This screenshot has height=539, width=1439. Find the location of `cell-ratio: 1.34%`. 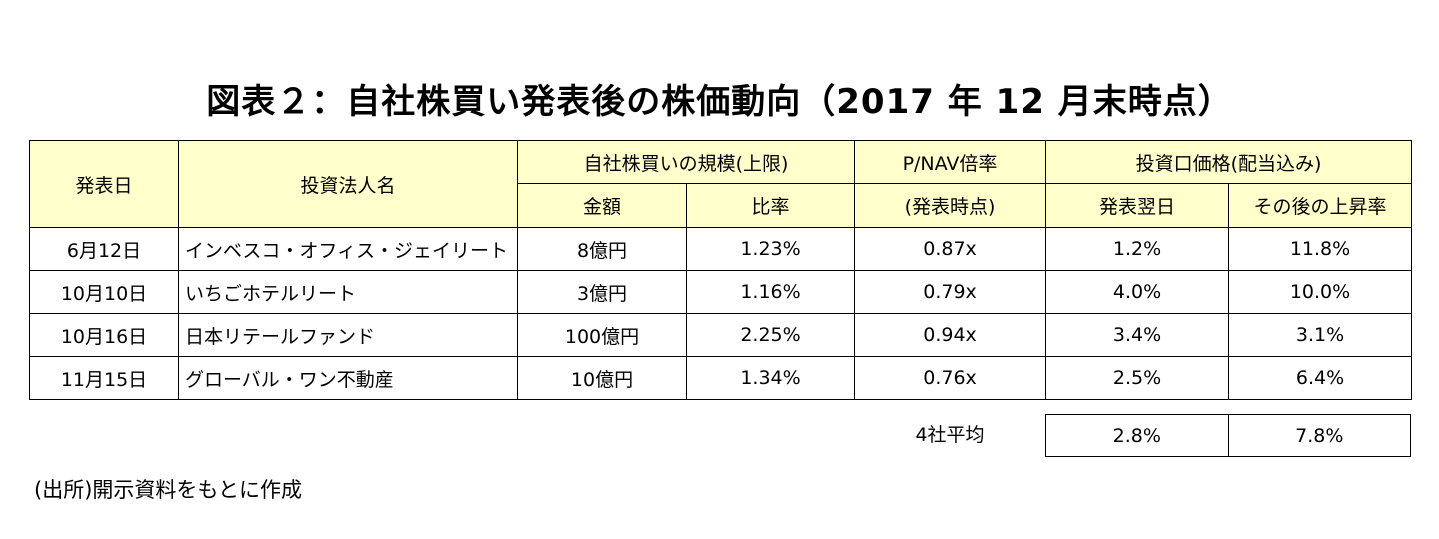

cell-ratio: 1.34% is located at coordinates (770, 378).